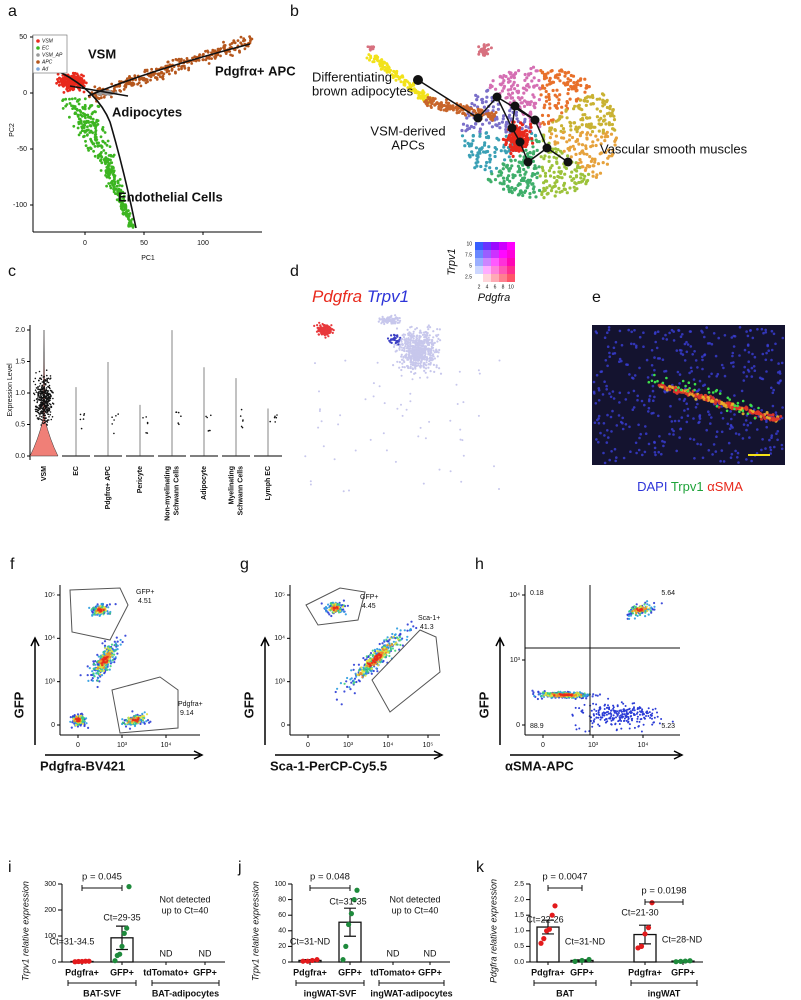  I want to click on stain: DAPI, so click(652, 486).